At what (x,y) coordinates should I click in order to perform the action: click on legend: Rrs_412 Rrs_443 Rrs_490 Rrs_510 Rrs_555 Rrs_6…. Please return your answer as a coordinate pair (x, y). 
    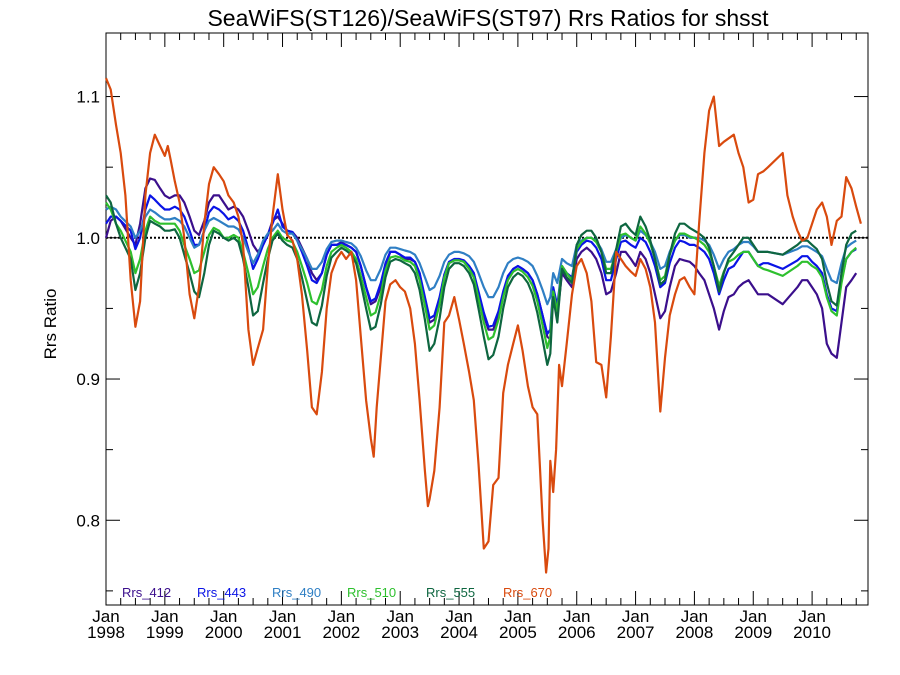
    Looking at the image, I should click on (337, 592).